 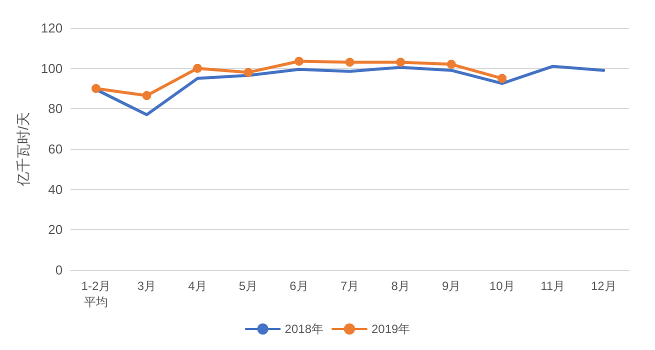 I want to click on y-tick-label: 20, so click(x=55, y=230).